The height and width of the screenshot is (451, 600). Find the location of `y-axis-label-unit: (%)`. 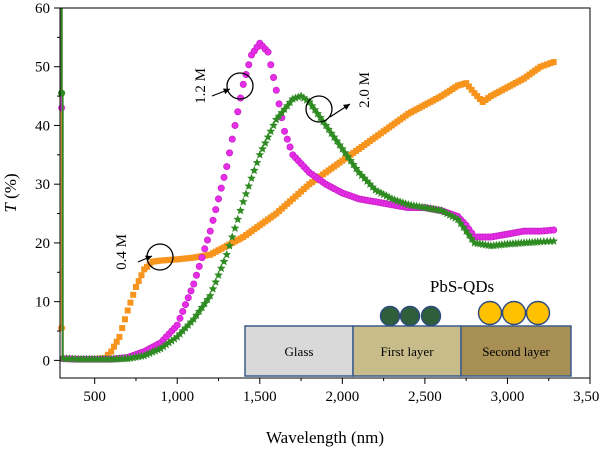

y-axis-label-unit: (%) is located at coordinates (10, 188).